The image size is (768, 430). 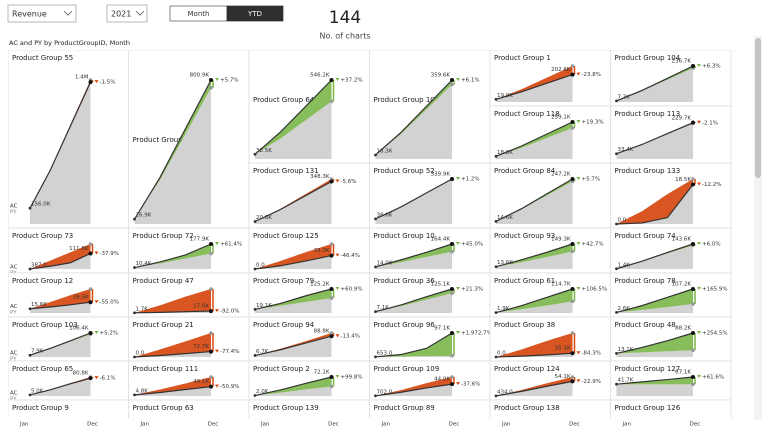 What do you see at coordinates (140, 354) in the screenshot?
I see `start-label: 0.0` at bounding box center [140, 354].